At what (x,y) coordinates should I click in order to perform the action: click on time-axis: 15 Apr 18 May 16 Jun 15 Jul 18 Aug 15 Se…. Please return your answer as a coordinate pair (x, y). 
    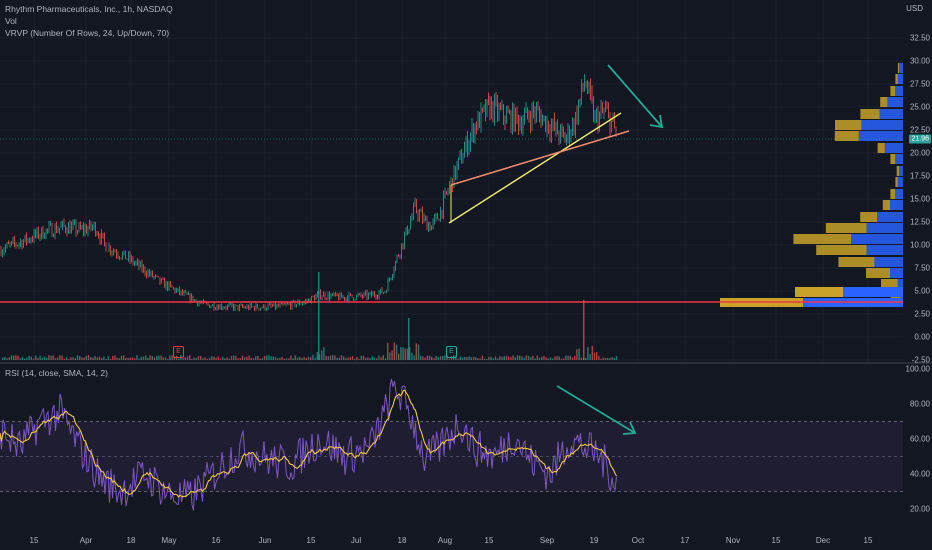
    Looking at the image, I should click on (466, 540).